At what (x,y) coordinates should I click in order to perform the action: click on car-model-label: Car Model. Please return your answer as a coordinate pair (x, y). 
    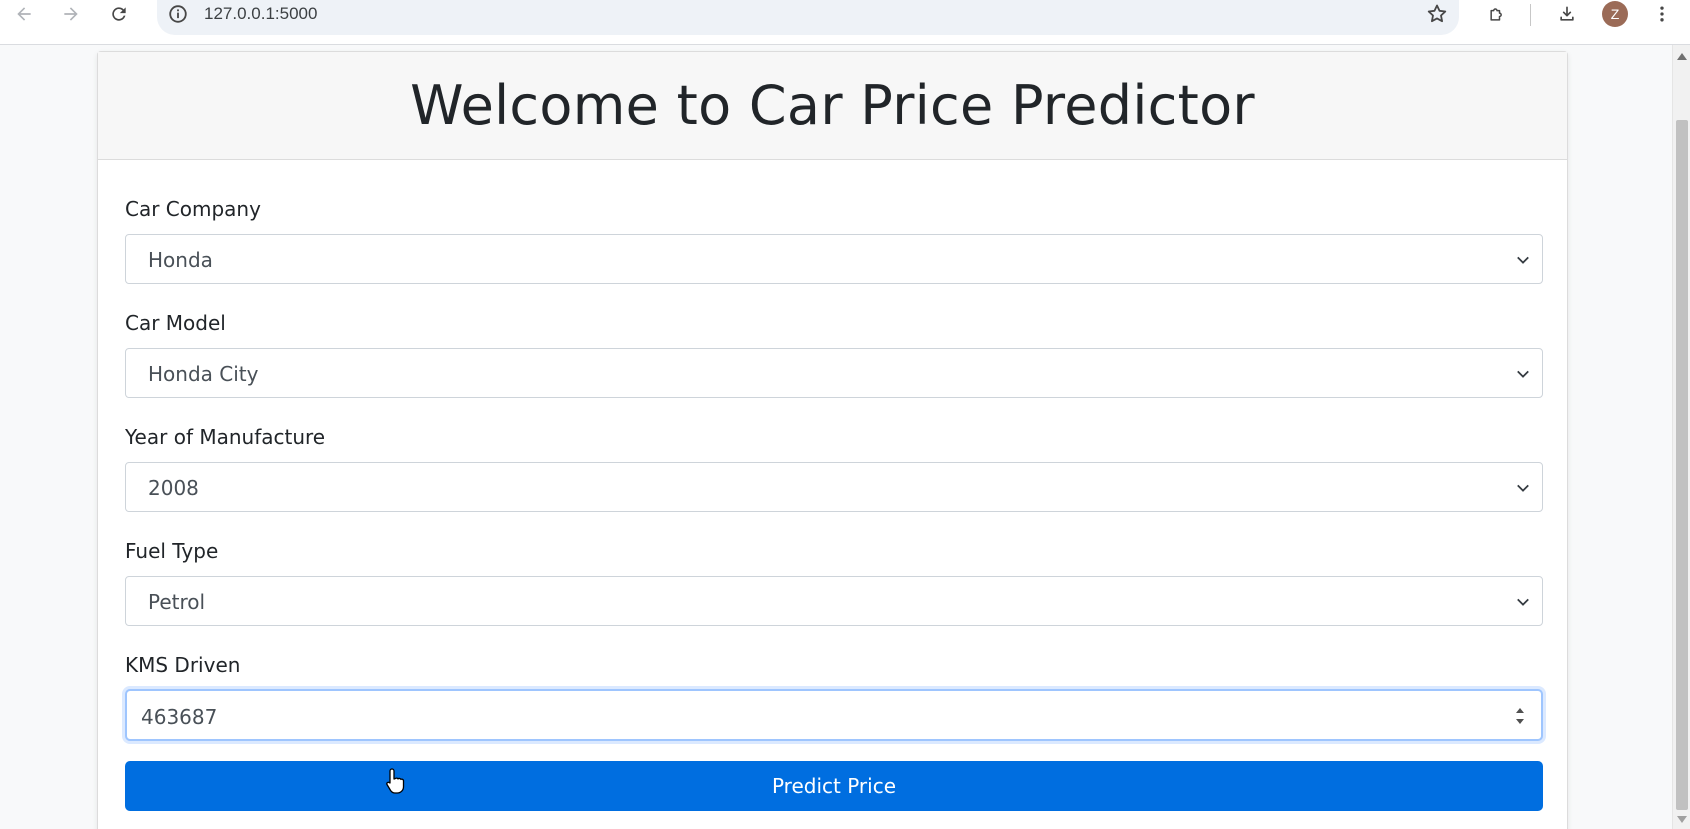
    Looking at the image, I should click on (175, 323).